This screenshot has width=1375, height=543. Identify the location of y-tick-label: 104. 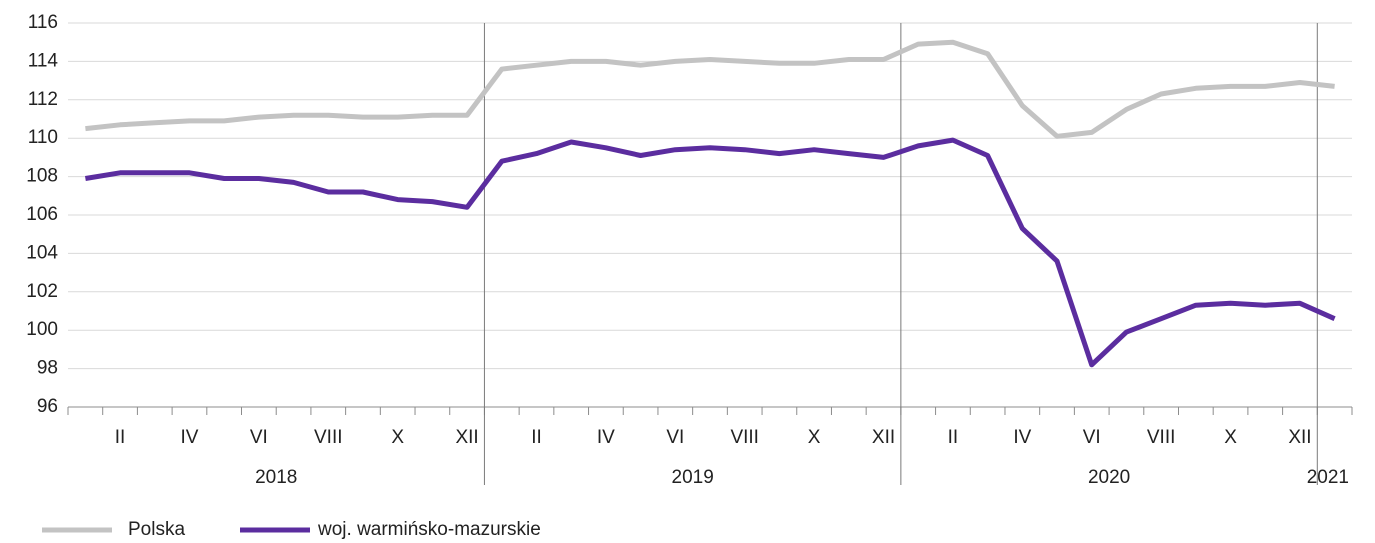
(42, 252).